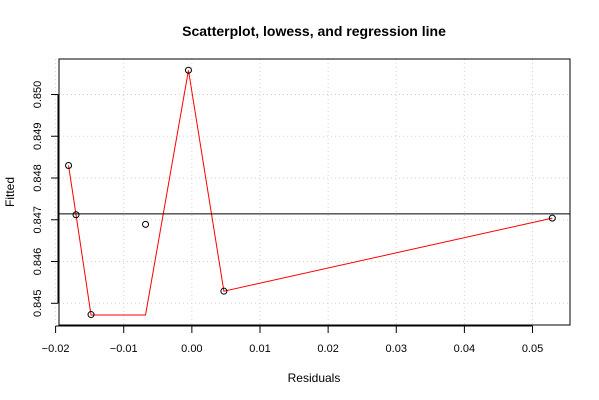 The width and height of the screenshot is (599, 400). What do you see at coordinates (191, 349) in the screenshot?
I see `x-tick-label: 0.00` at bounding box center [191, 349].